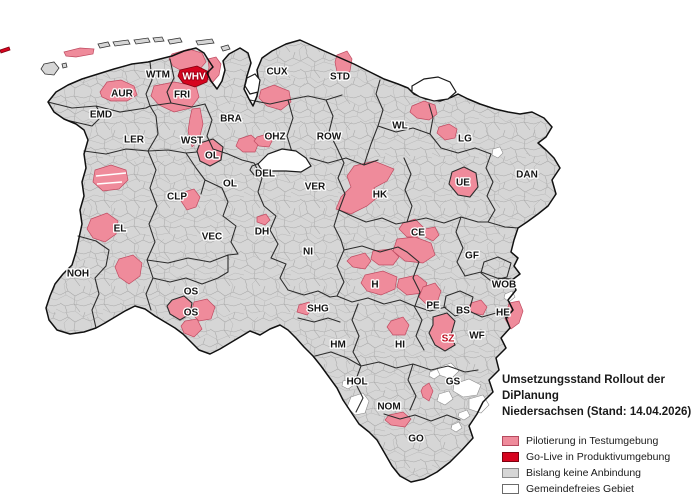 The image size is (700, 495). I want to click on legend-label-golive: Go-Live in Produktivumgebung, so click(598, 457).